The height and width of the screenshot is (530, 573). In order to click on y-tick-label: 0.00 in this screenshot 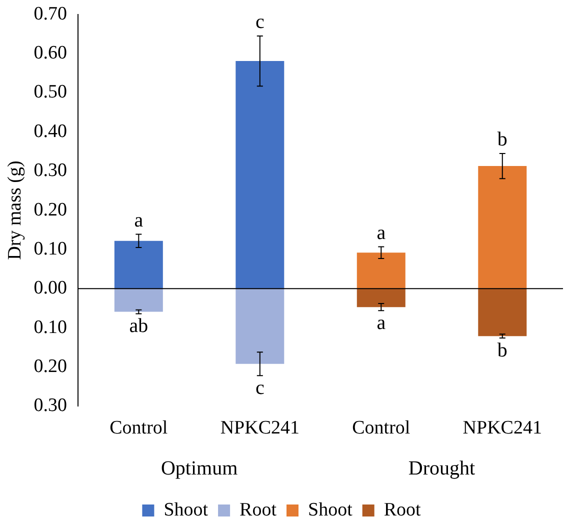, I will do `click(51, 288)`.